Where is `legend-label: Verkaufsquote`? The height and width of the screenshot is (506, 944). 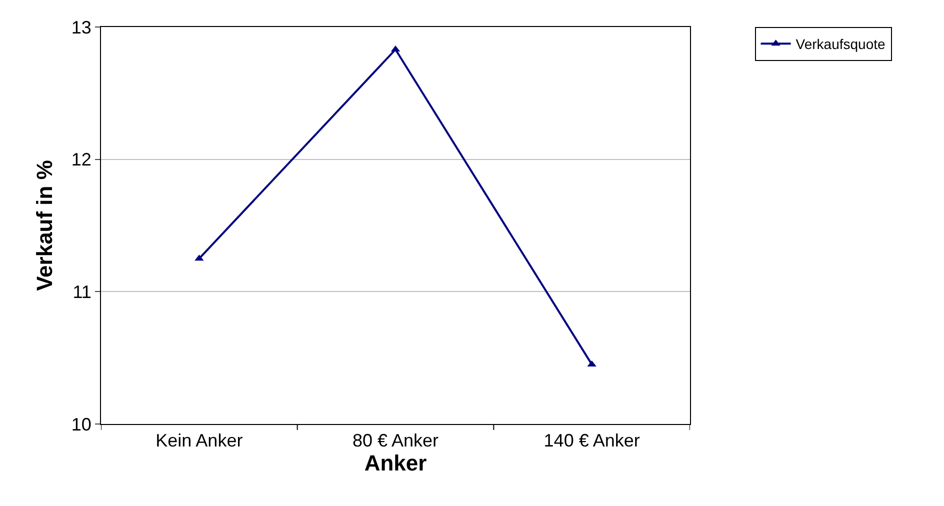 legend-label: Verkaufsquote is located at coordinates (841, 44).